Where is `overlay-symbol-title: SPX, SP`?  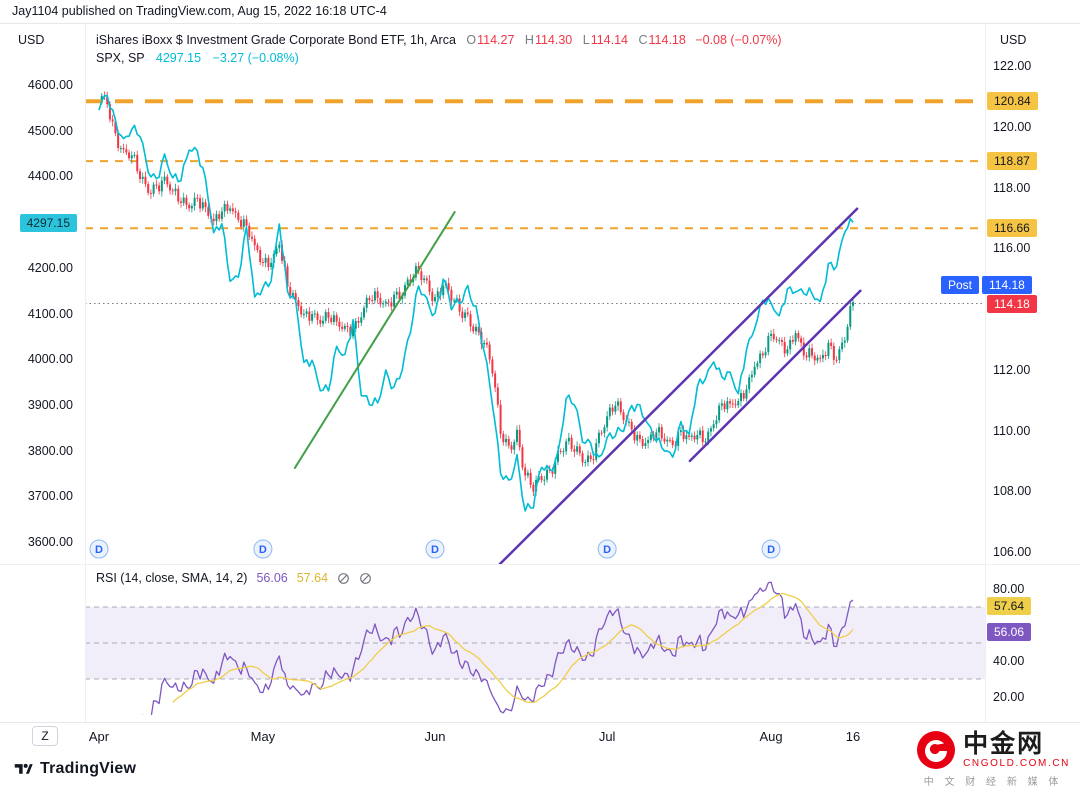
overlay-symbol-title: SPX, SP is located at coordinates (120, 58).